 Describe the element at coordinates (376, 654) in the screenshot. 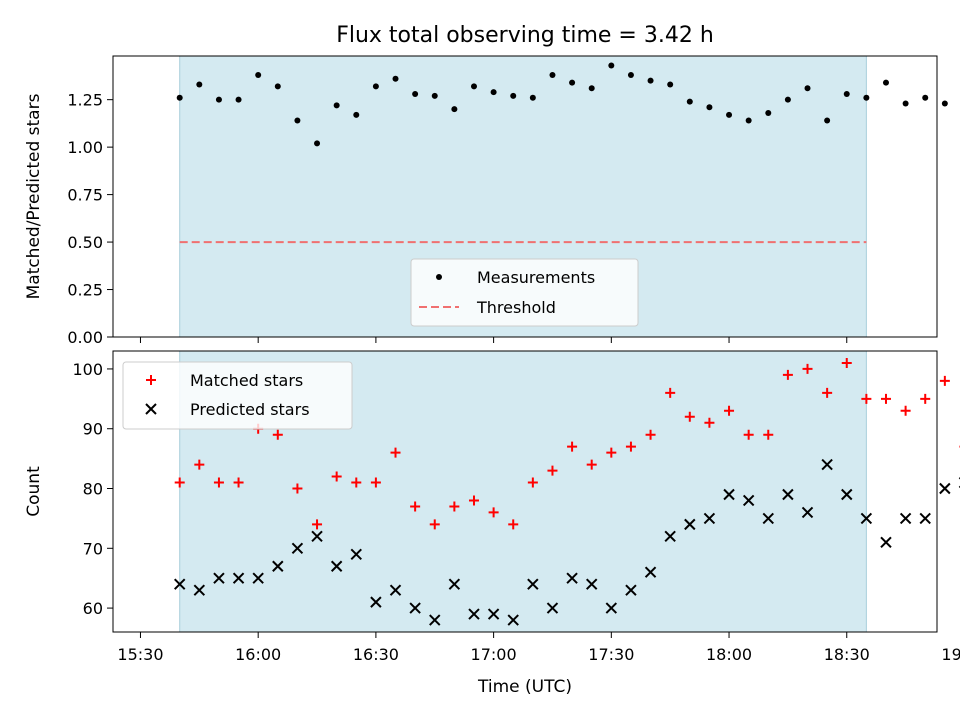

I see `x-tick-label: 16:30` at that location.